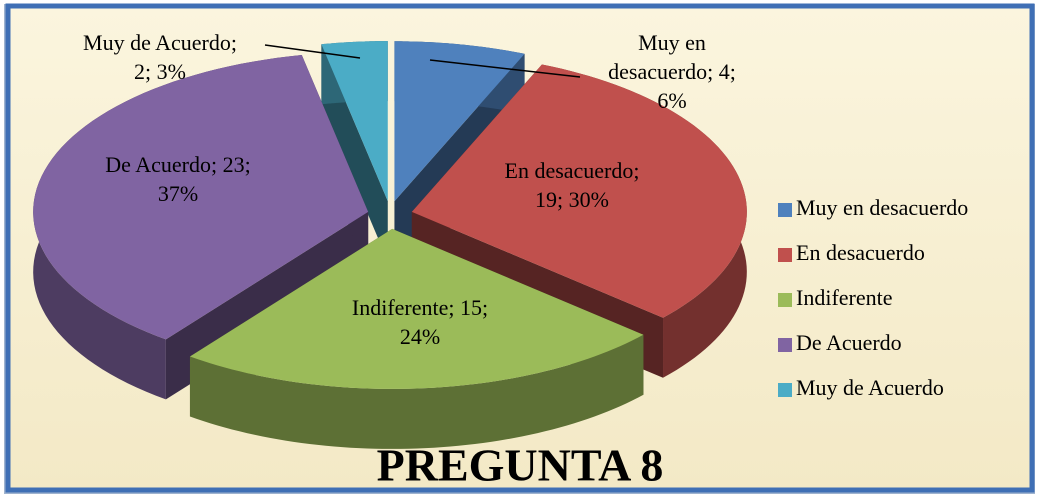  I want to click on data-label-line: 19; 30%, so click(572, 199).